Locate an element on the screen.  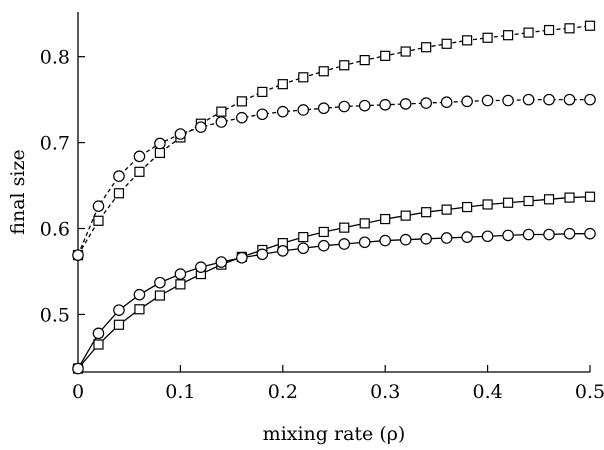
y-tick-label: 0.8 is located at coordinates (55, 58).